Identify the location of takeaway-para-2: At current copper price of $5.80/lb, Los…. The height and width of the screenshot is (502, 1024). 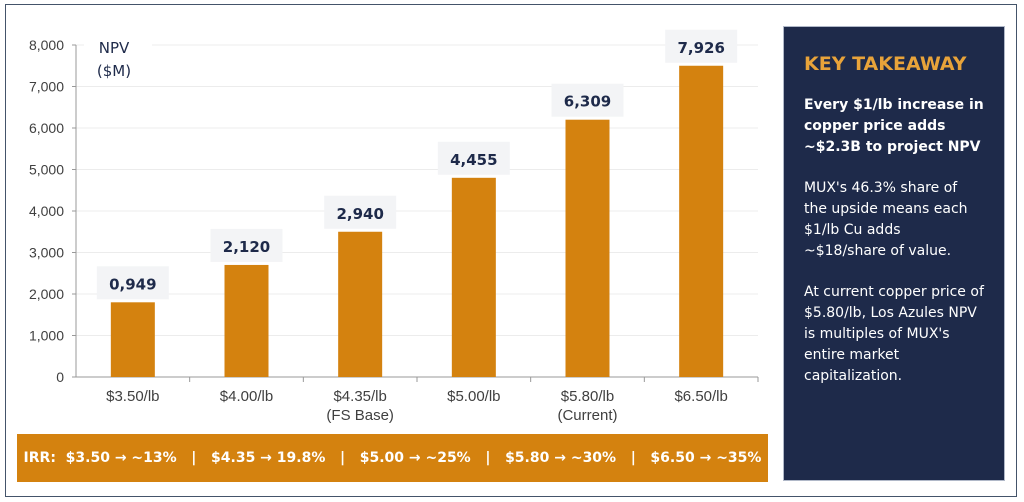
(894, 334).